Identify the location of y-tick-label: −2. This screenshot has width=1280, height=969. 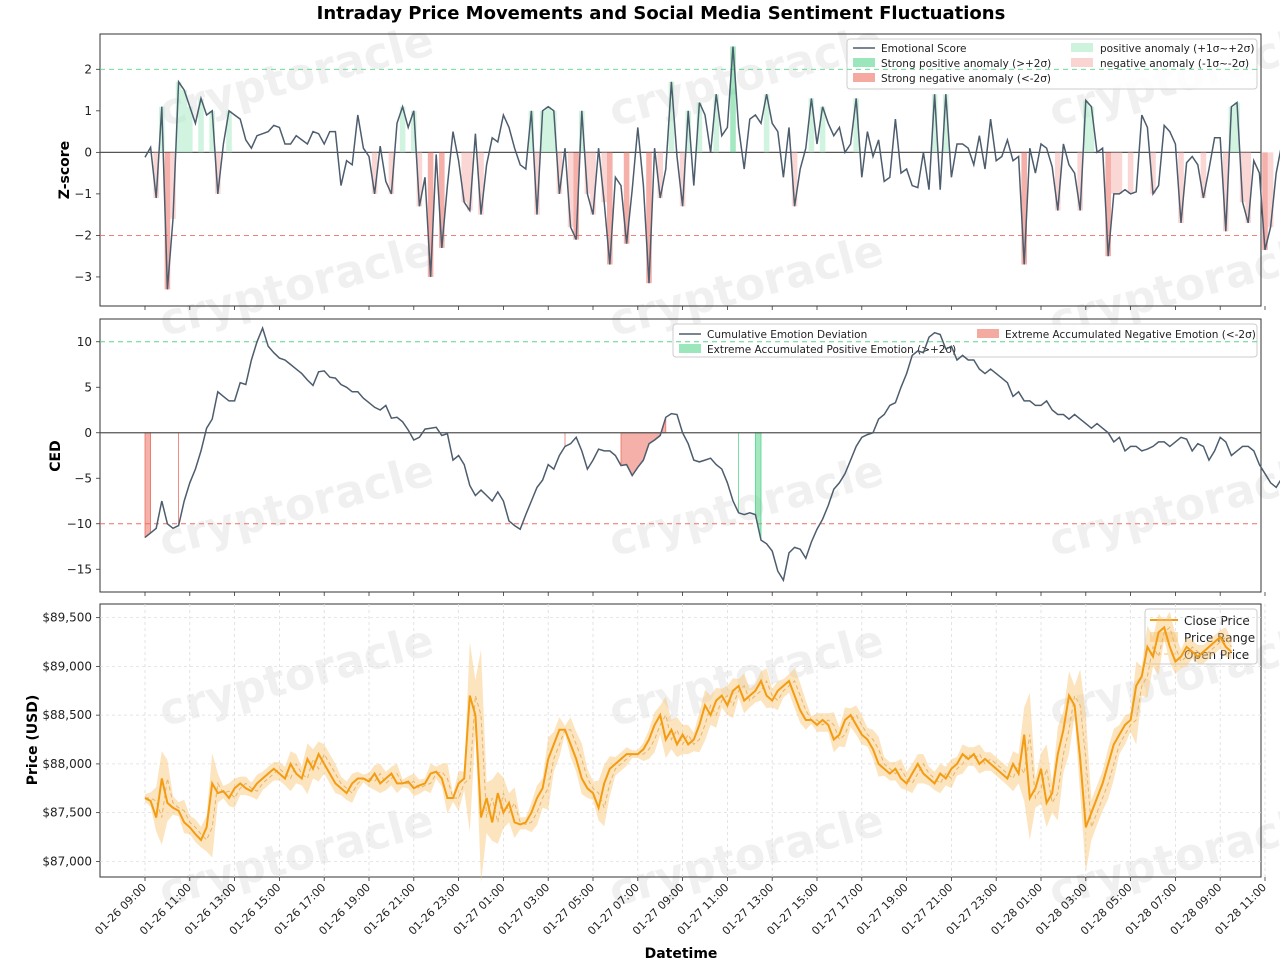
(83, 235).